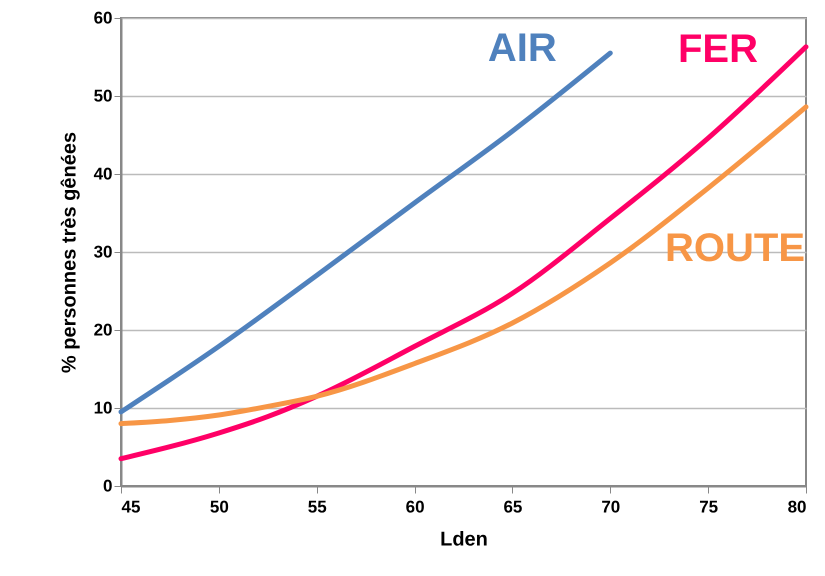 The height and width of the screenshot is (576, 825). Describe the element at coordinates (512, 507) in the screenshot. I see `x-tick-label: 65` at that location.